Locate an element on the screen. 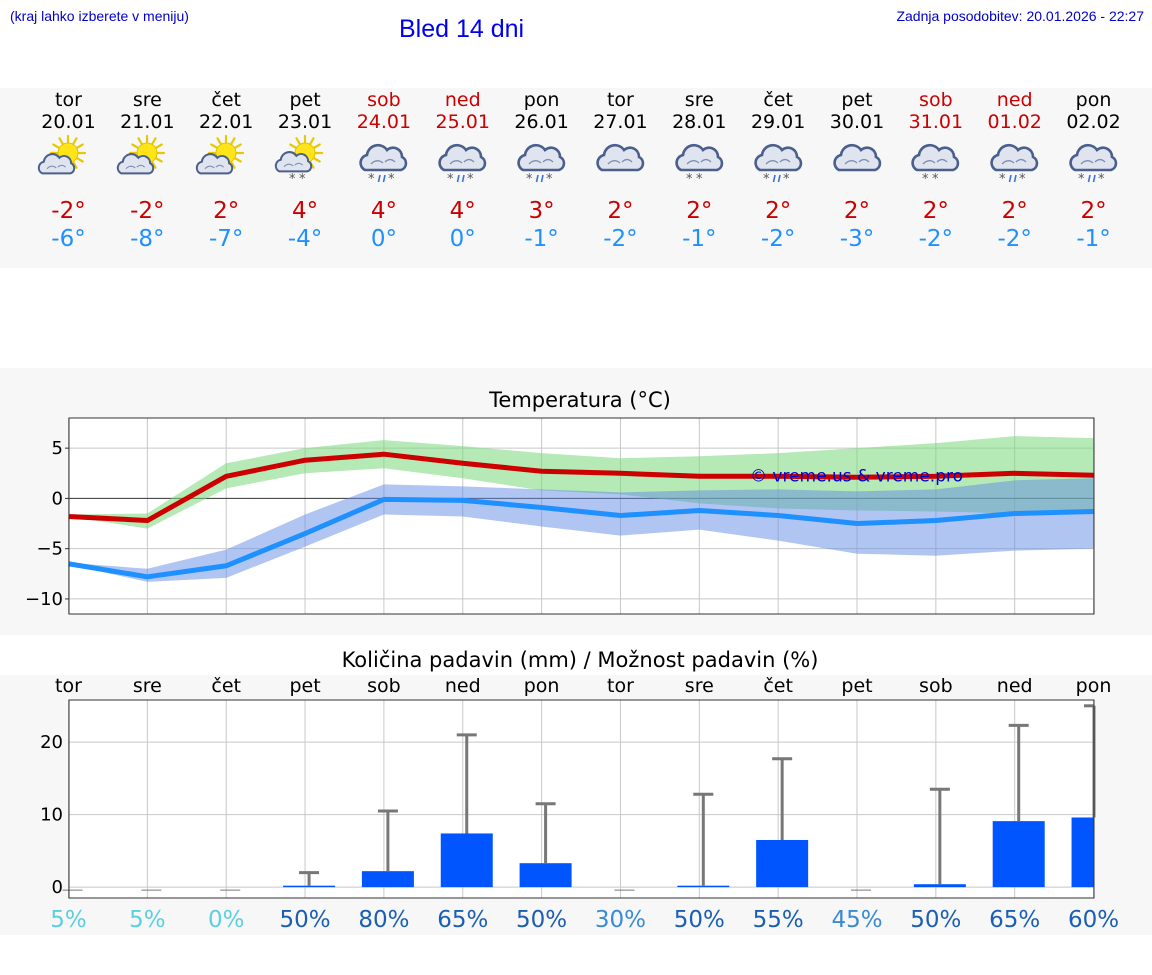 The width and height of the screenshot is (1152, 975). y-tick-label: −5 is located at coordinates (49, 549).